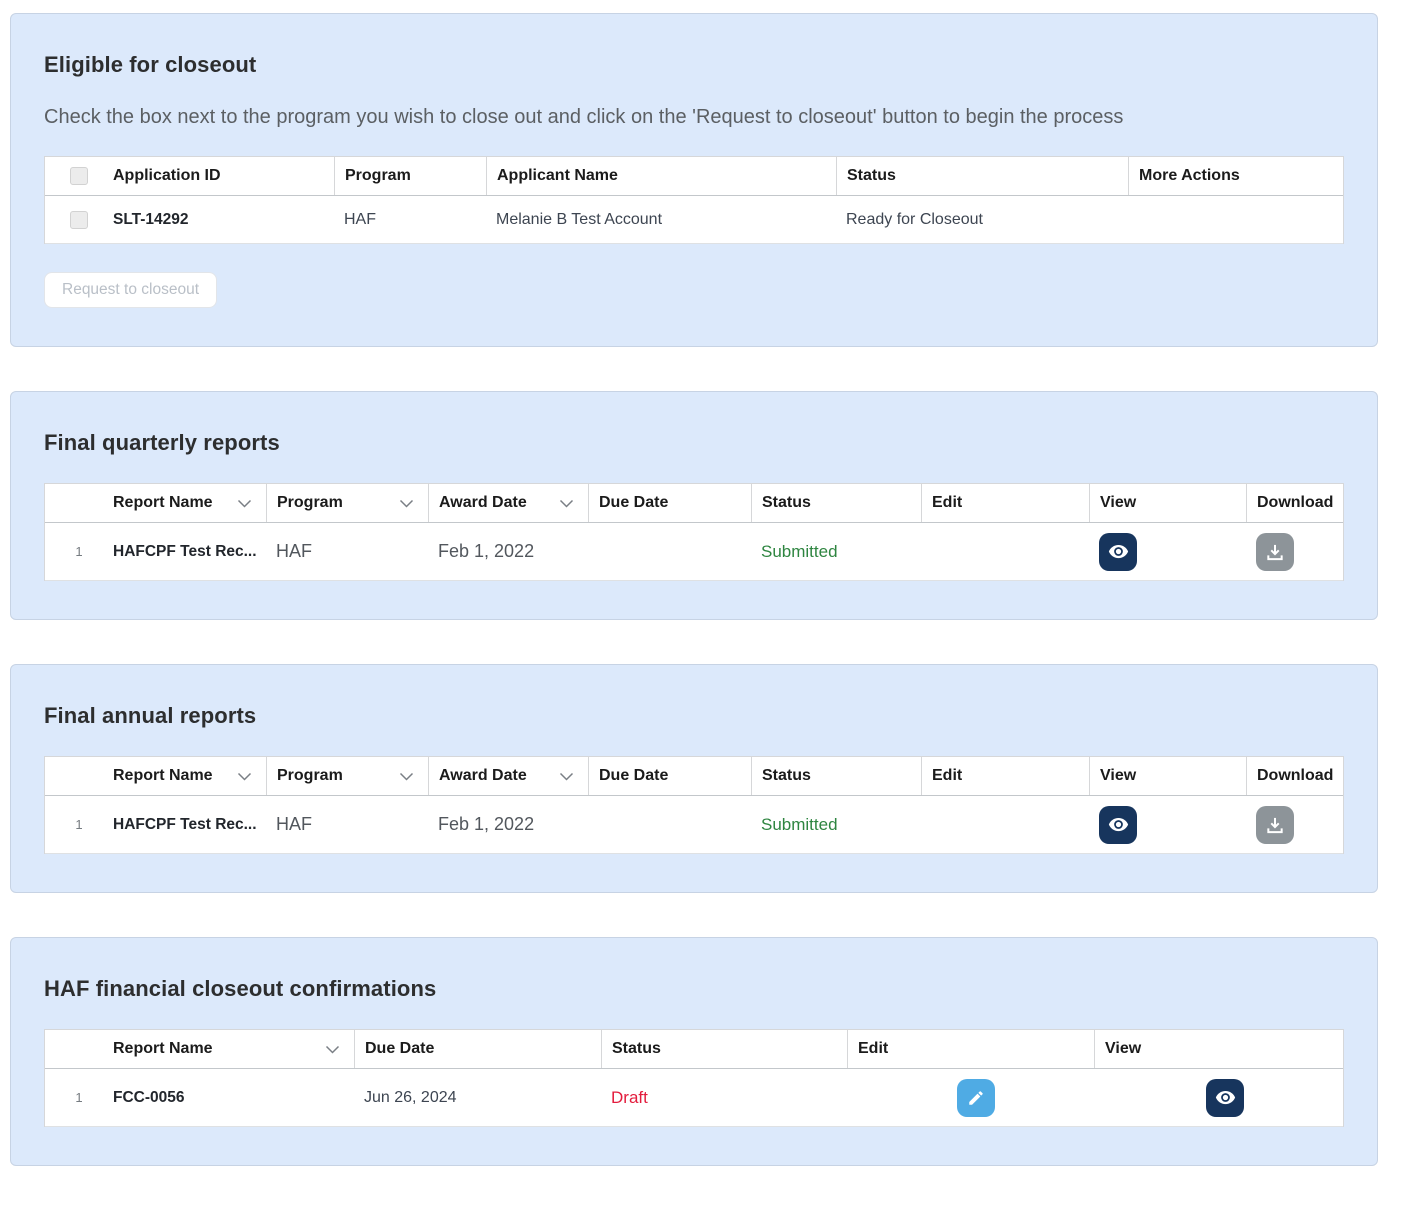 This screenshot has height=1226, width=1411. What do you see at coordinates (410, 1097) in the screenshot?
I see `due-date-cell: Jun 26, 2024` at bounding box center [410, 1097].